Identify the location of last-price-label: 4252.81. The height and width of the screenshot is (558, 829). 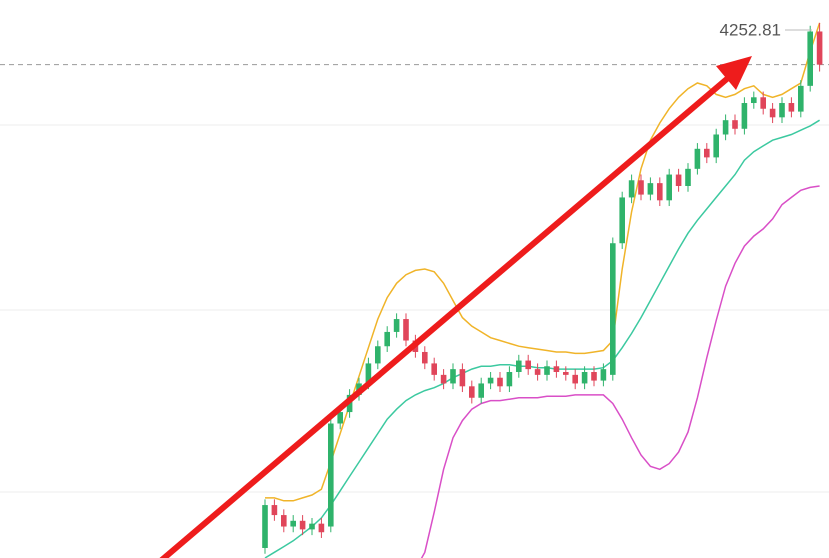
(750, 29).